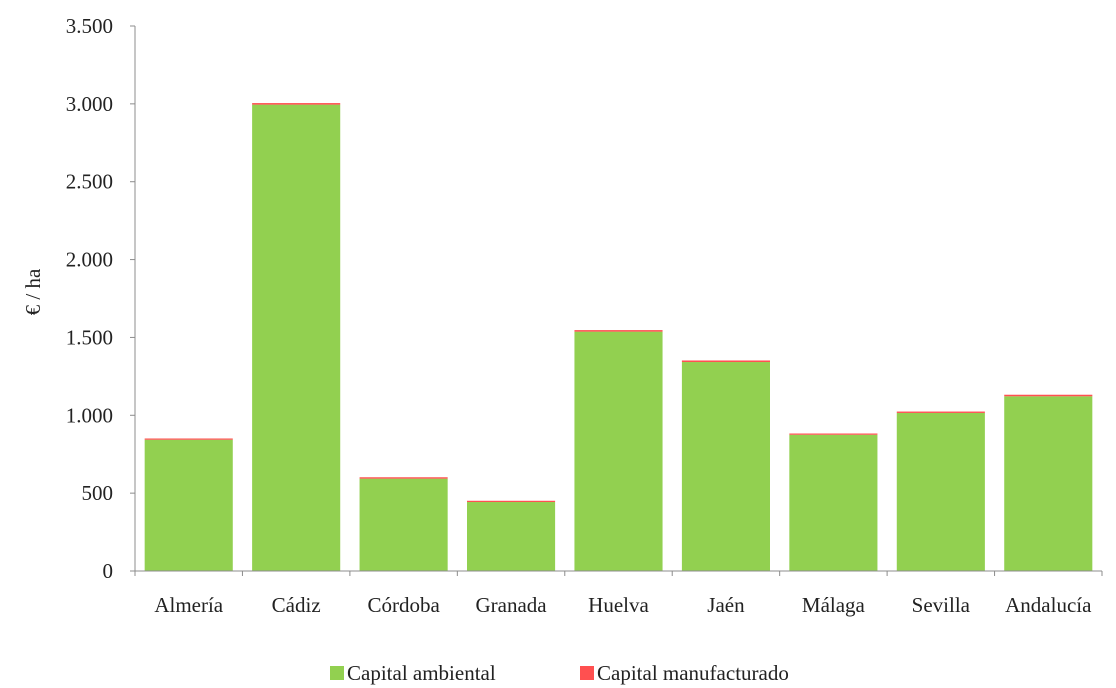 Image resolution: width=1116 pixels, height=688 pixels. I want to click on legend: Capital ambiental Capital manufacturado, so click(559, 673).